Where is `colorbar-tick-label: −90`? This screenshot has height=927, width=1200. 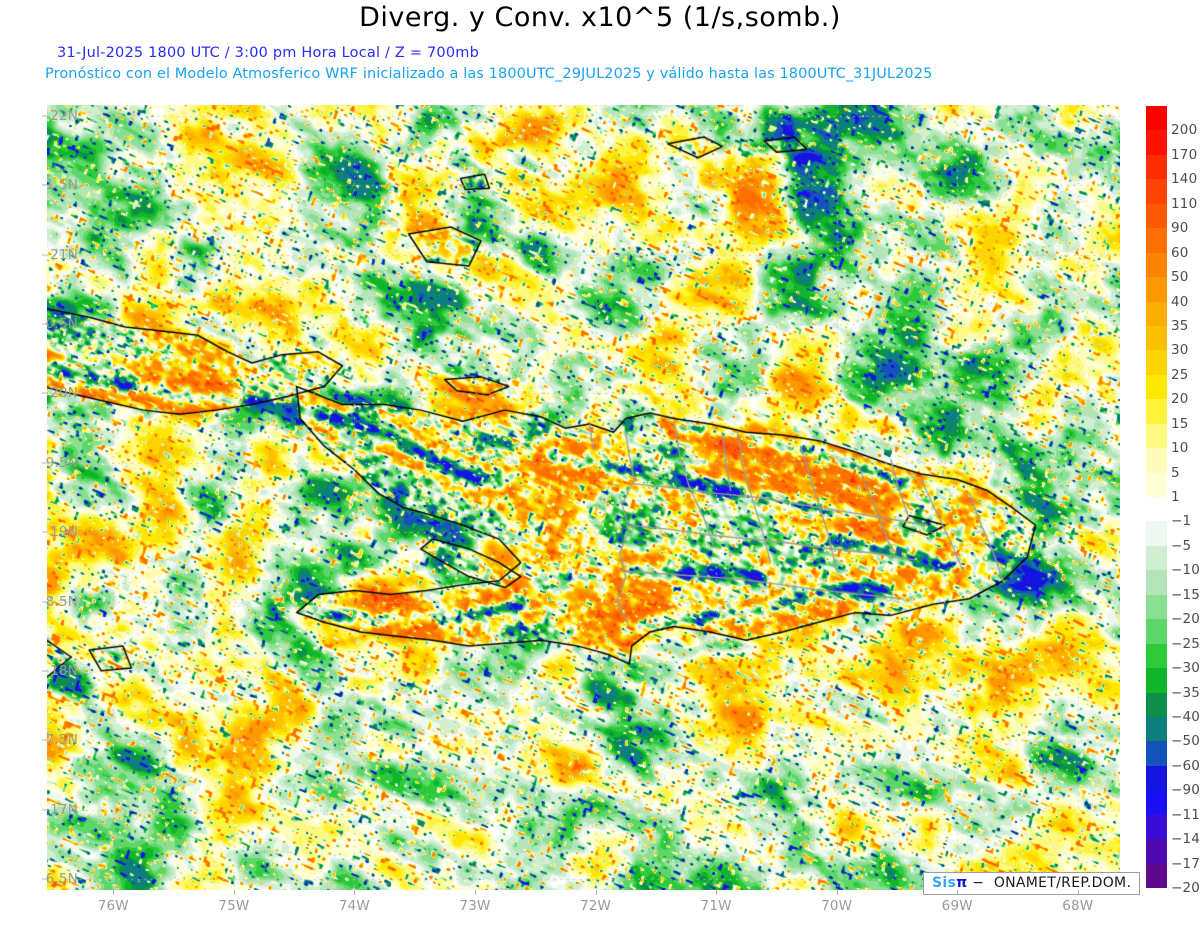
colorbar-tick-label: −90 is located at coordinates (1185, 790).